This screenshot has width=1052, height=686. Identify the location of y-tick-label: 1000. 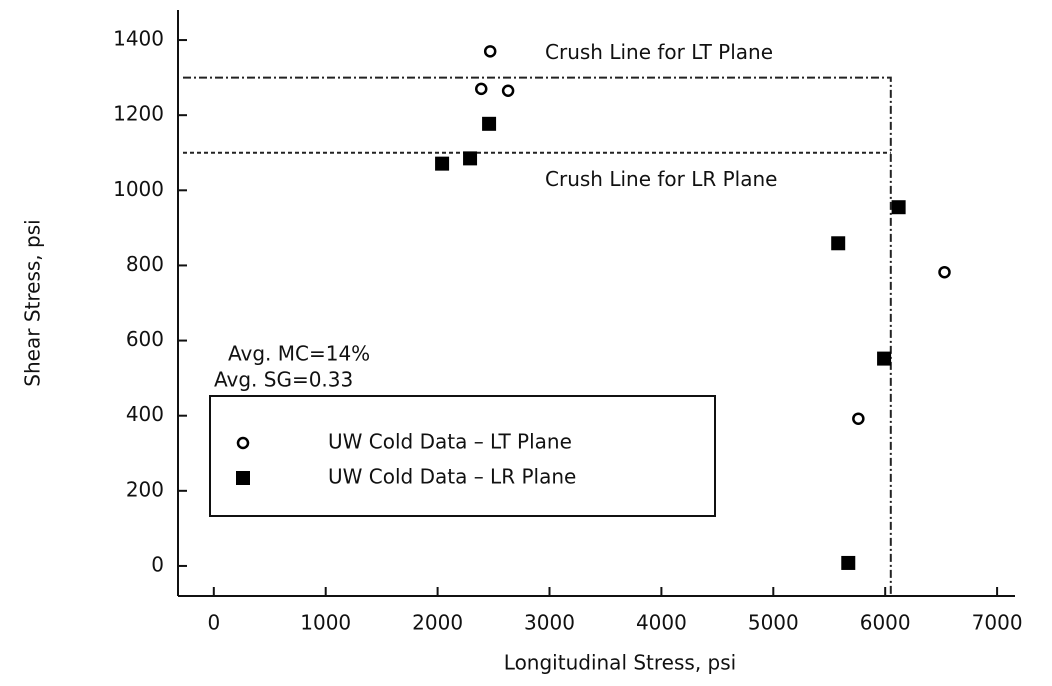
(138, 189).